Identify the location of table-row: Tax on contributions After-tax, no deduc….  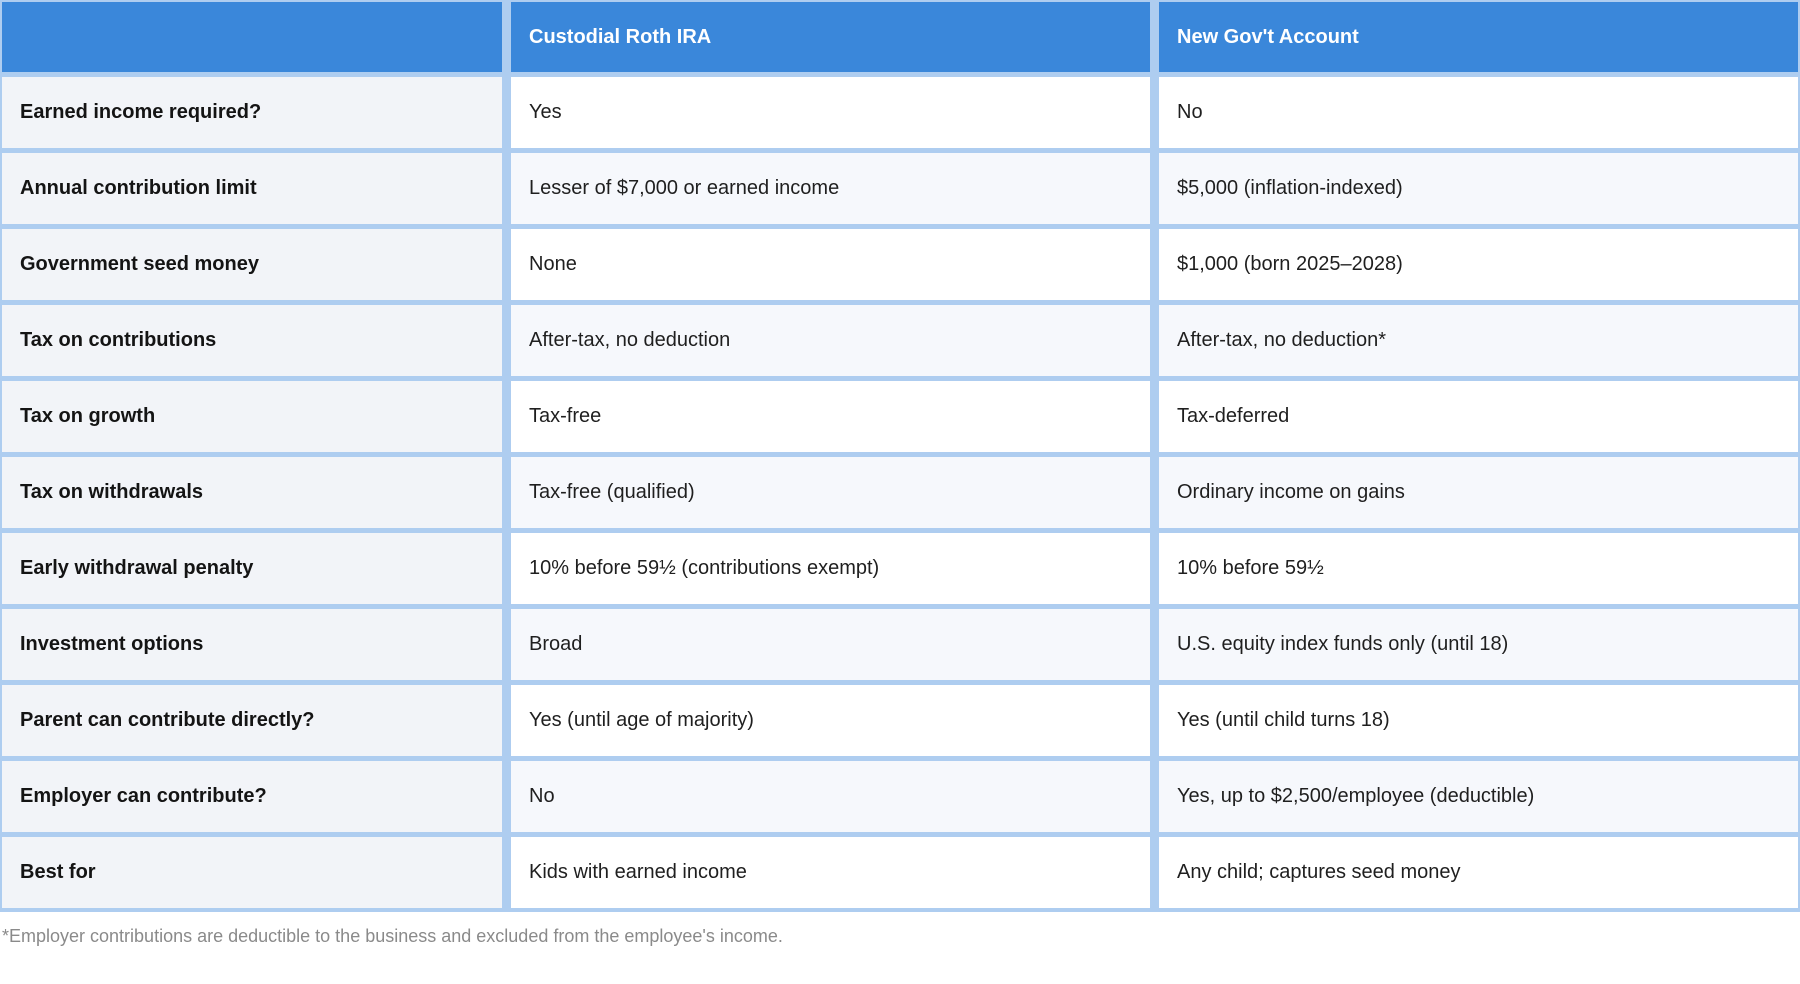
(900, 340).